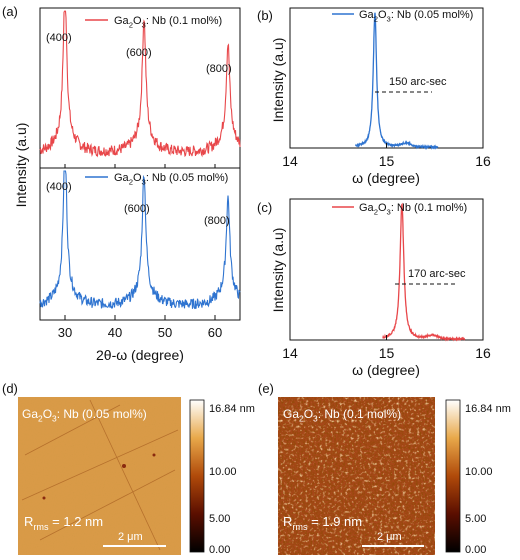 The width and height of the screenshot is (520, 560). Describe the element at coordinates (387, 161) in the screenshot. I see `b-xticks-label-15: 15` at that location.